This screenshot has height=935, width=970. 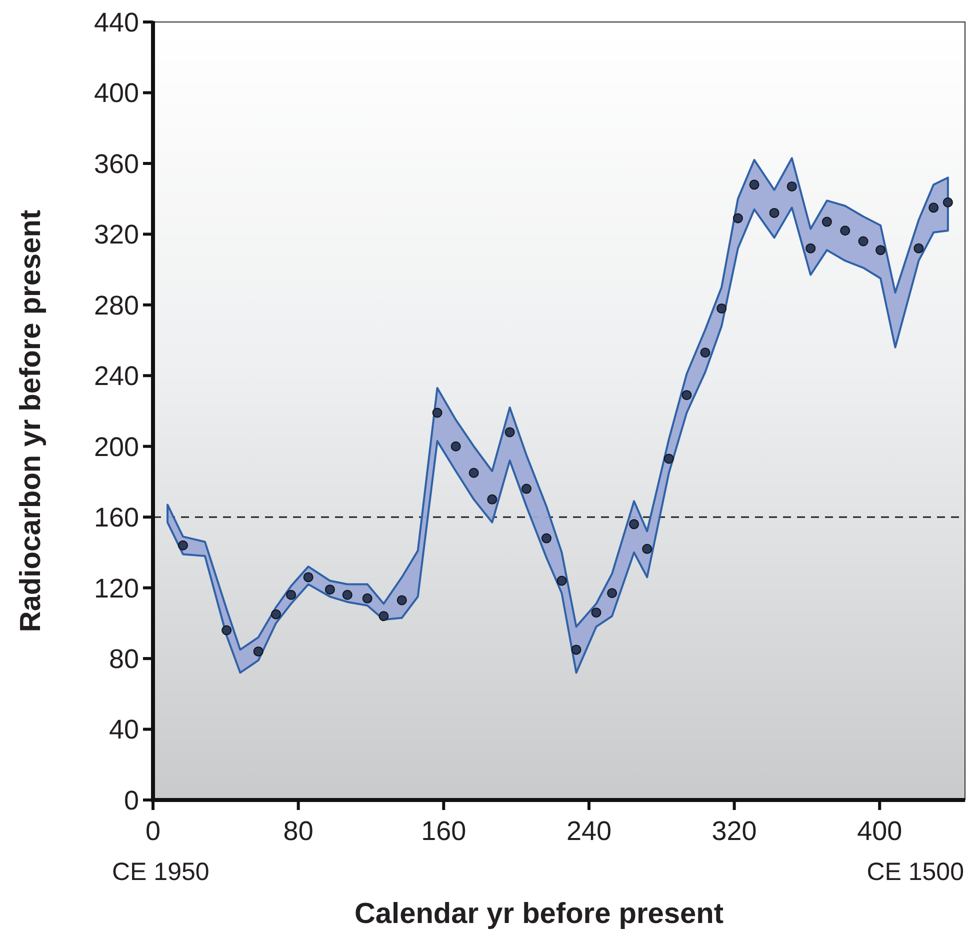 What do you see at coordinates (161, 872) in the screenshot?
I see `text: CE 1950` at bounding box center [161, 872].